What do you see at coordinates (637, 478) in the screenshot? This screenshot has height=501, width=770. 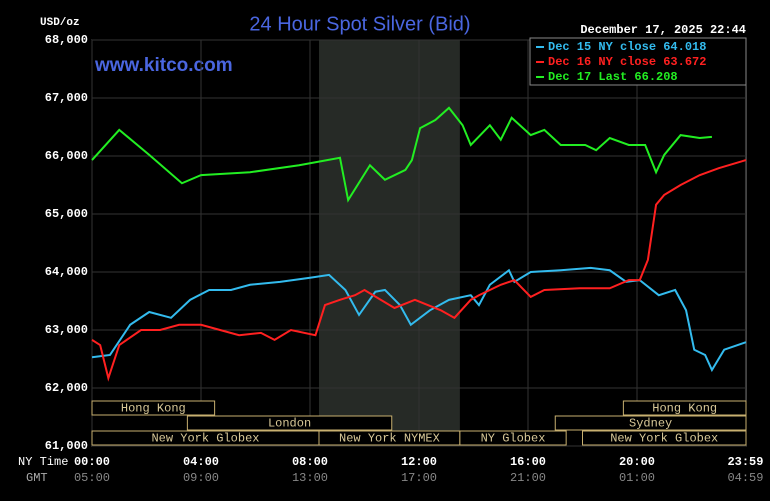 I see `x2-tick-label: 01:00` at bounding box center [637, 478].